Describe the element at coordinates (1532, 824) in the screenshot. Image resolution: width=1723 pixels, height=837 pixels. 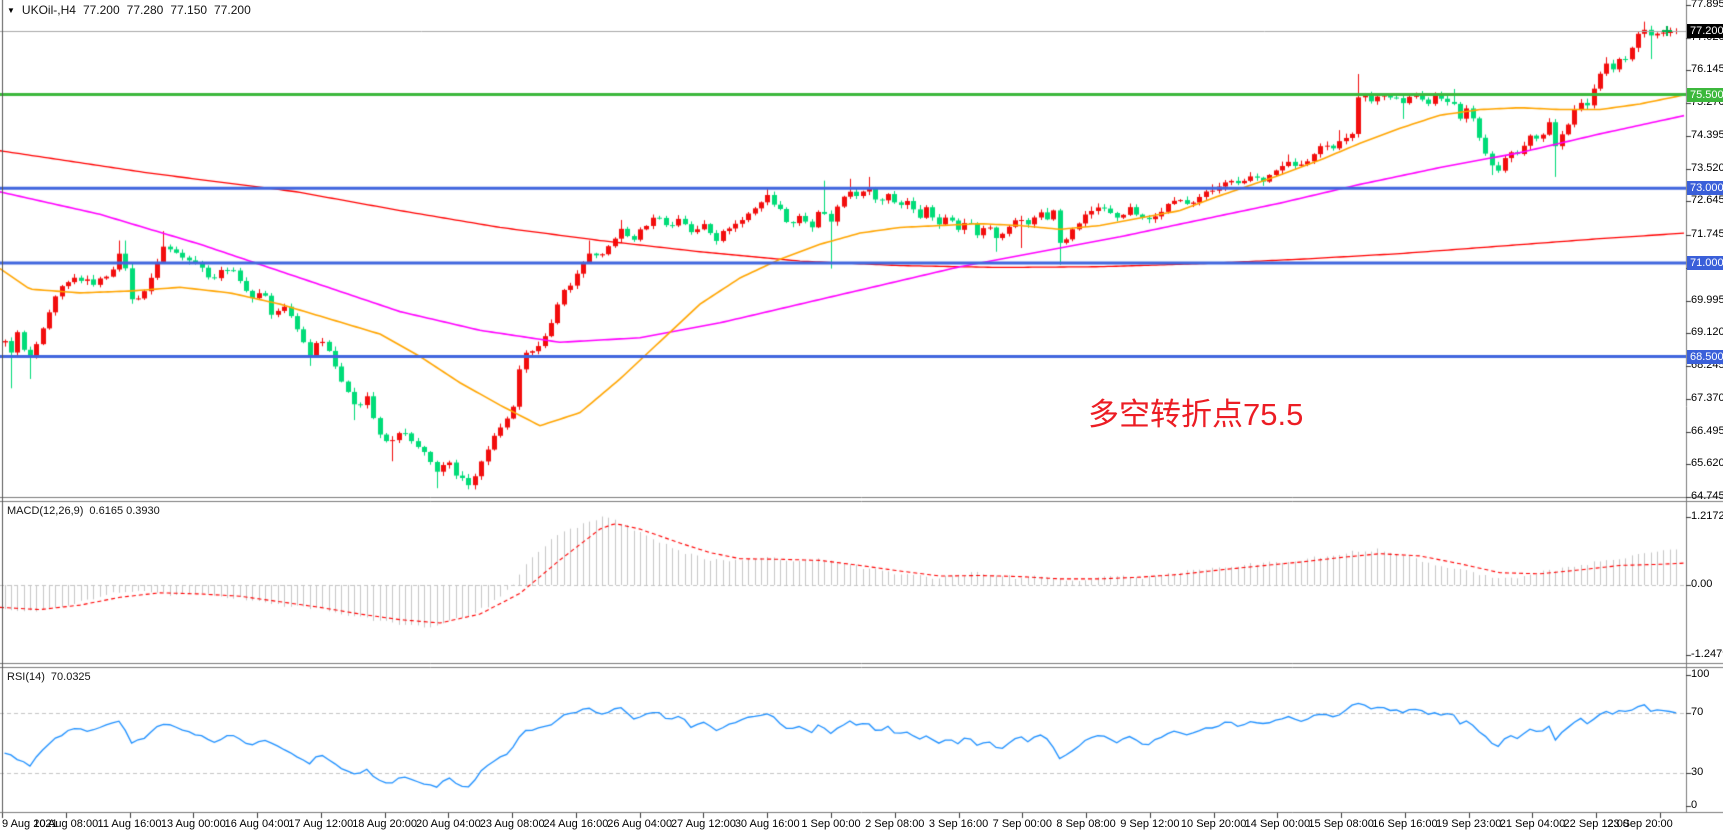
I see `time-axis-label: 21 Sep 04:00` at that location.